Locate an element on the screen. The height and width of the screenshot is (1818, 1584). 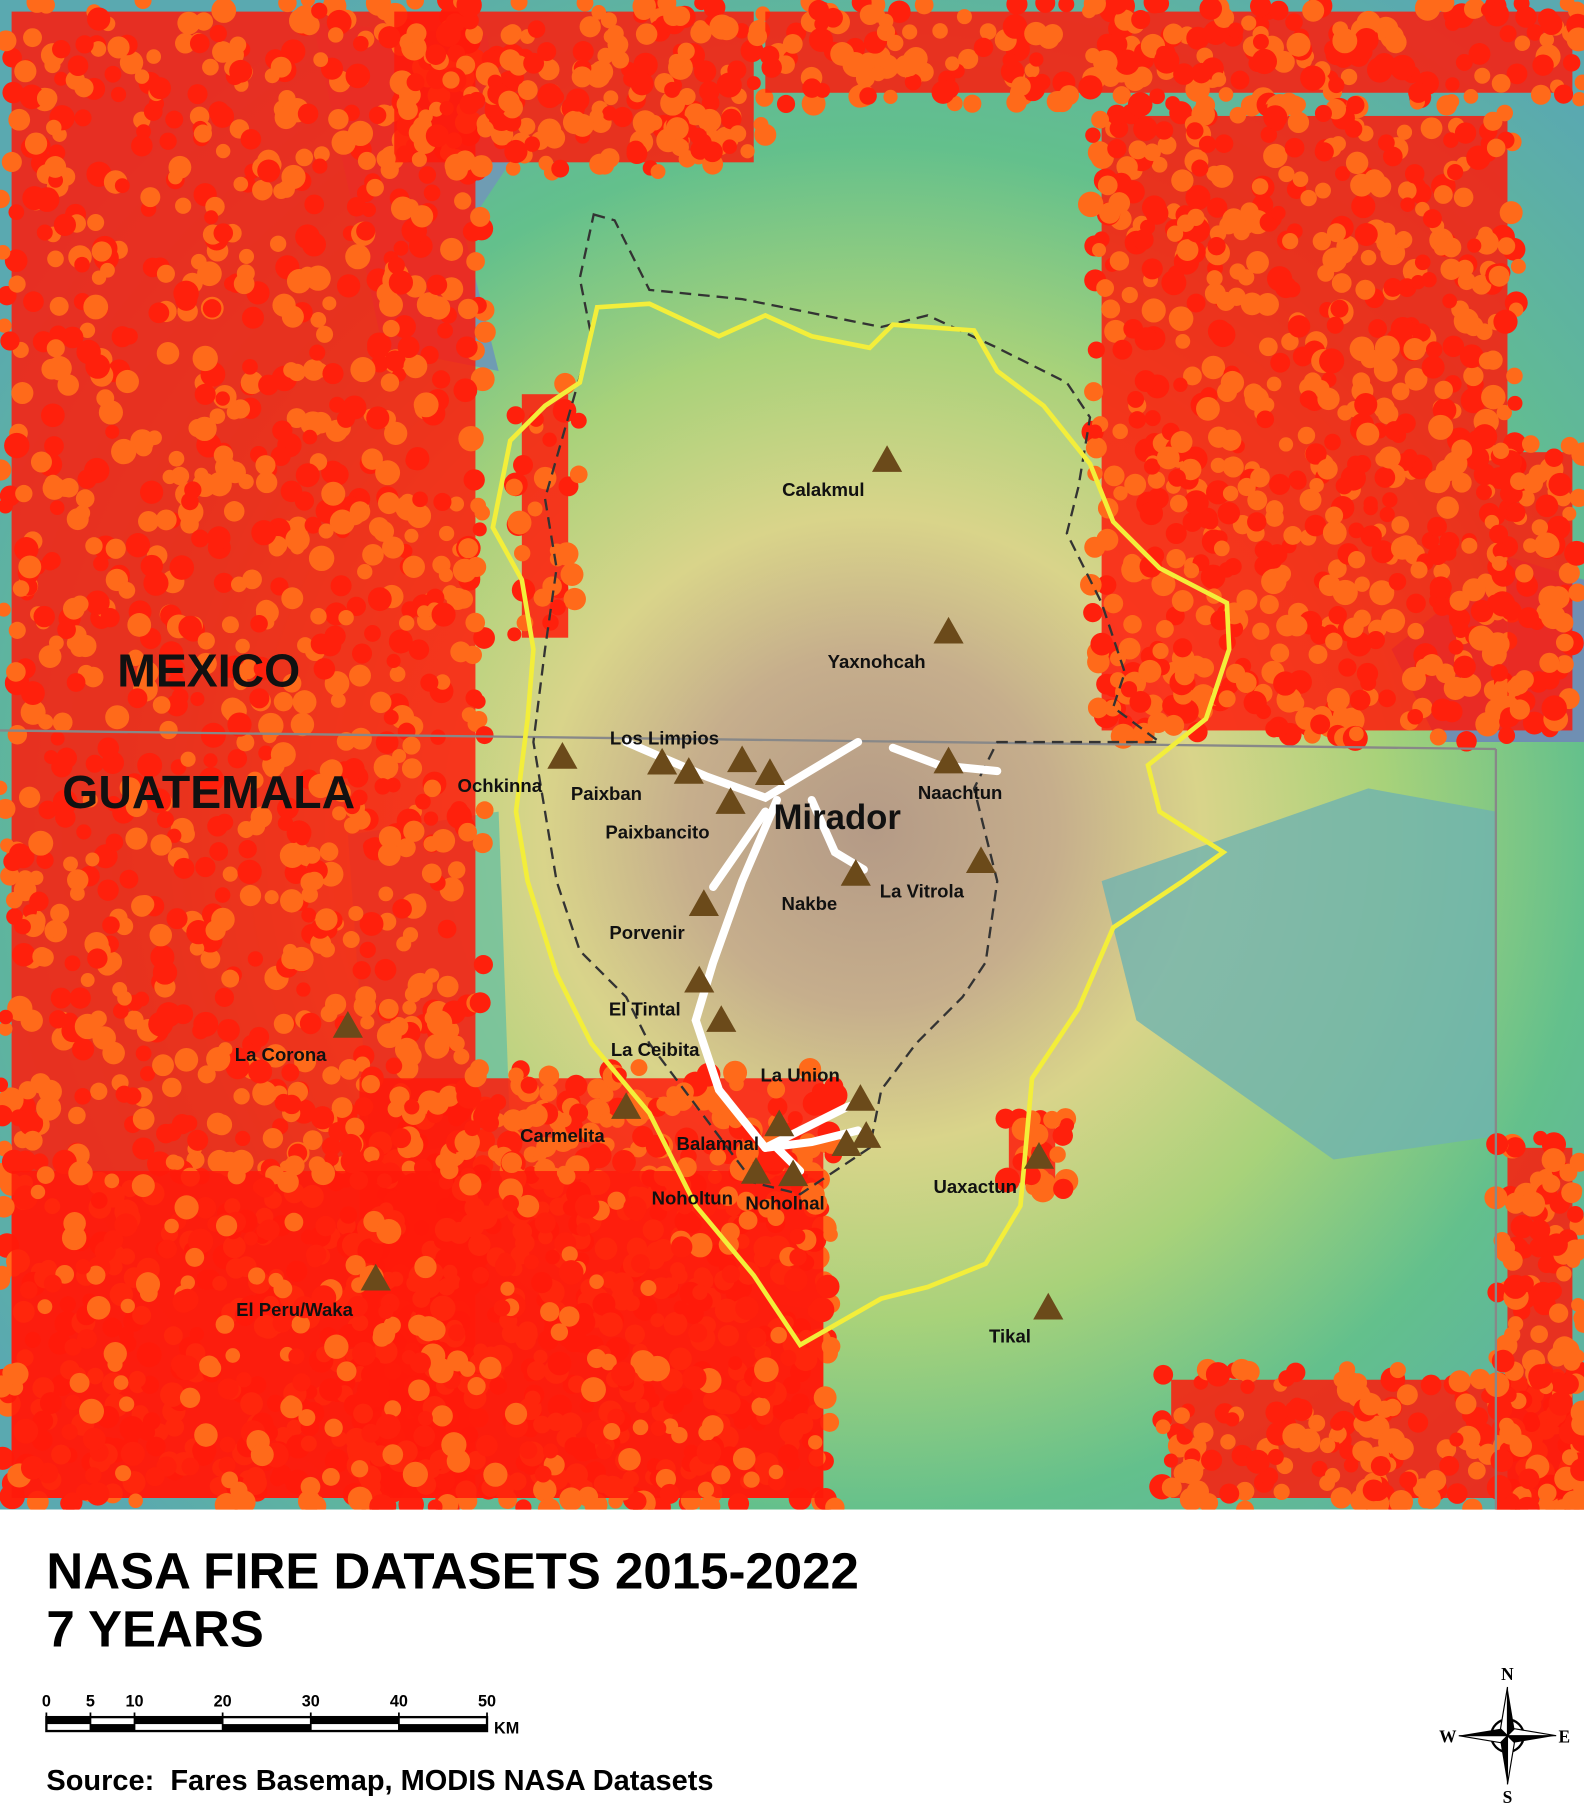
title: 7 YEARS is located at coordinates (154, 1628).